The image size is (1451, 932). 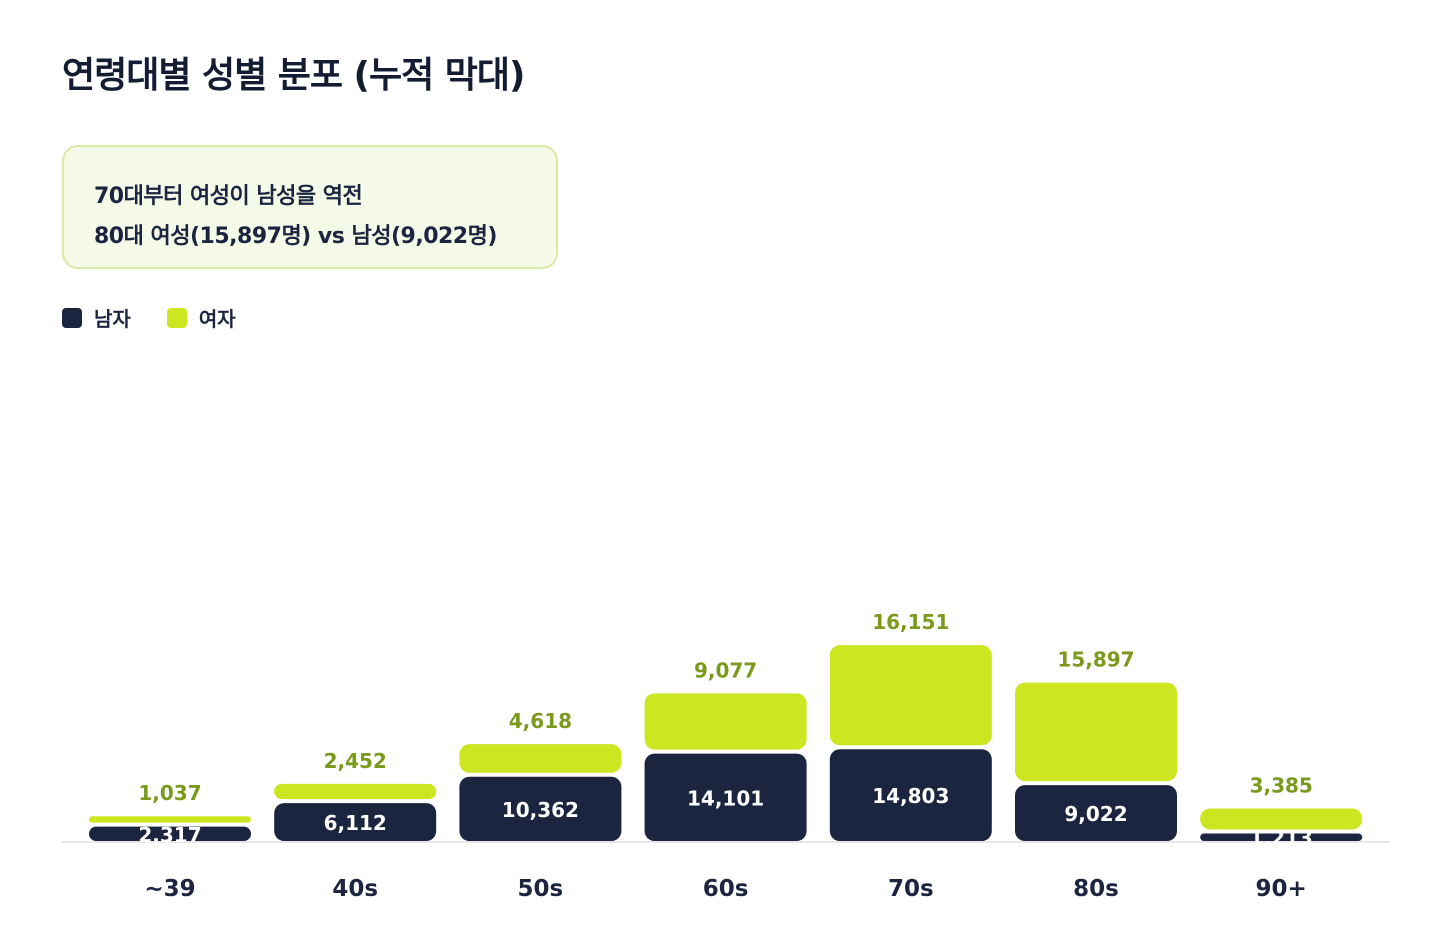 I want to click on chart-title: 연령대별 성별 분포 (누적 막대), so click(x=293, y=75).